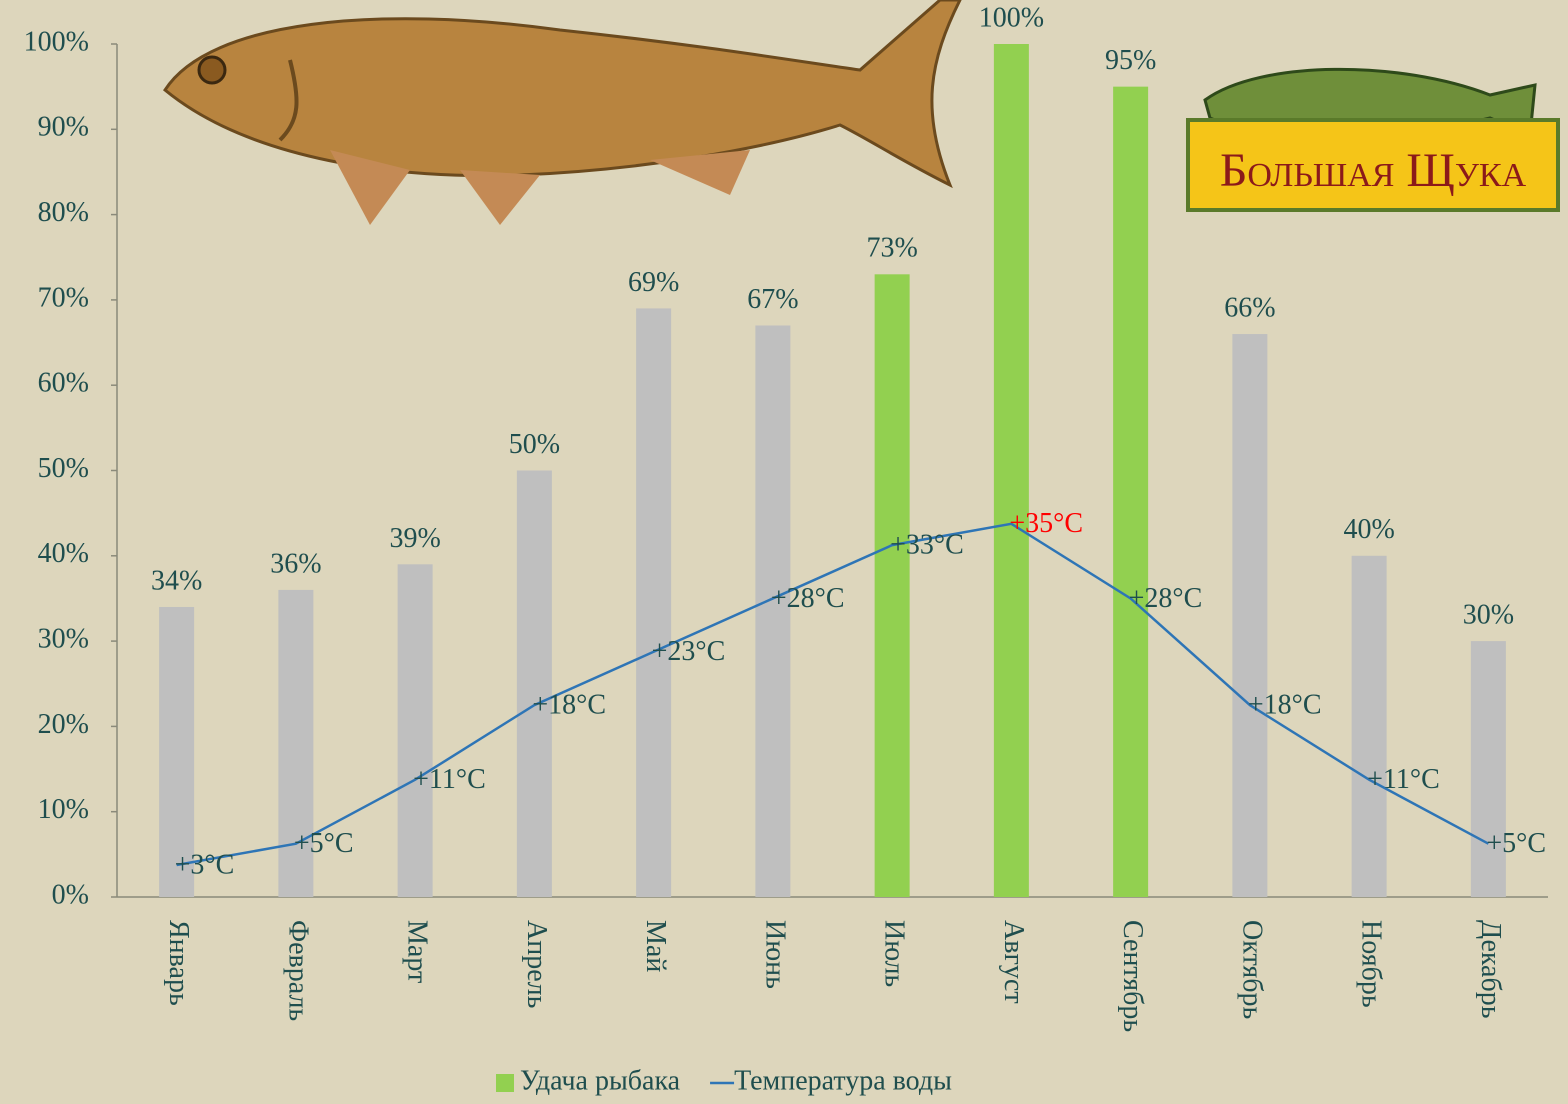 Image resolution: width=1568 pixels, height=1104 pixels. Describe the element at coordinates (1368, 529) in the screenshot. I see `bar-value-label: 40%` at that location.